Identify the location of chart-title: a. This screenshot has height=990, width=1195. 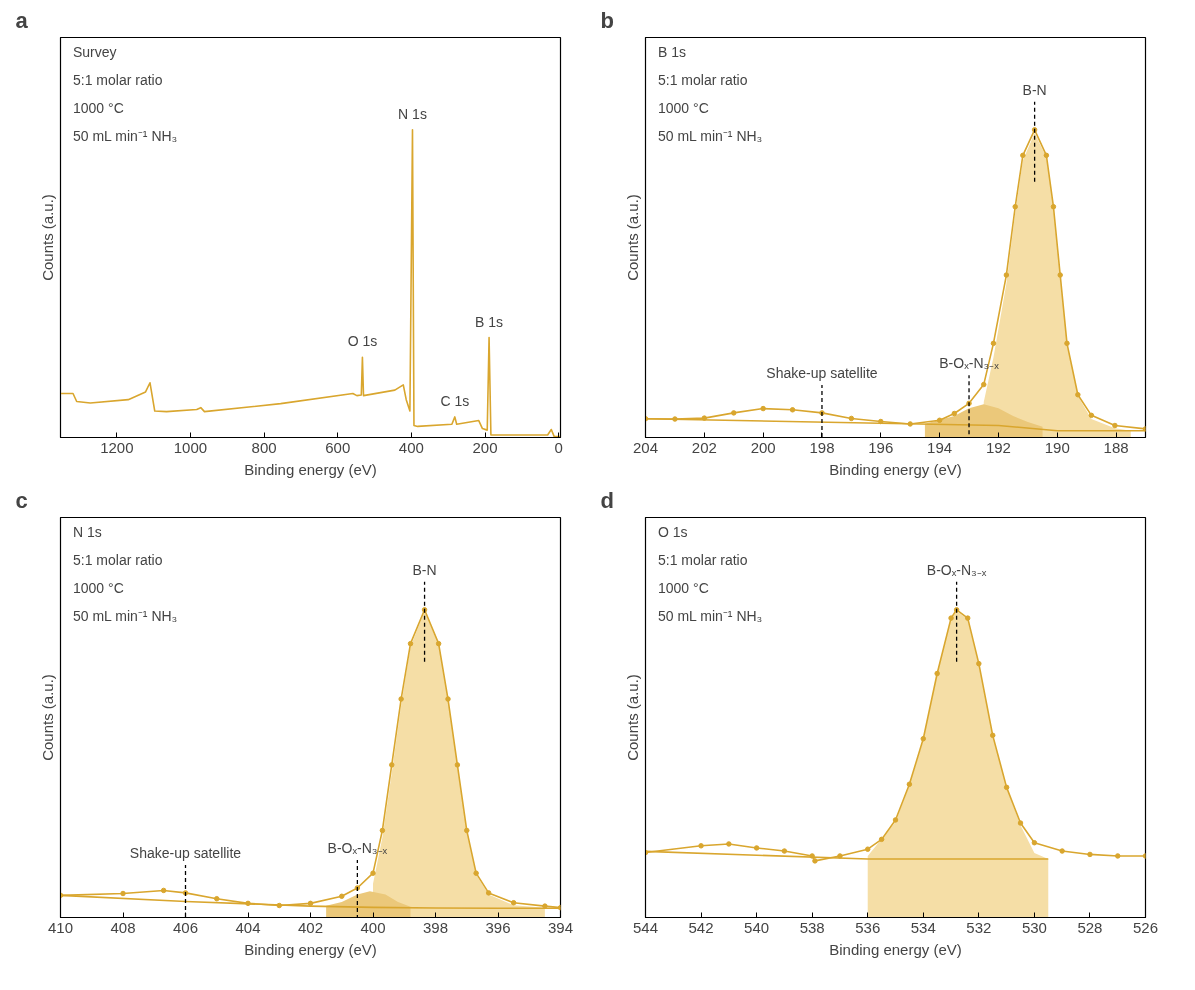
(22, 20).